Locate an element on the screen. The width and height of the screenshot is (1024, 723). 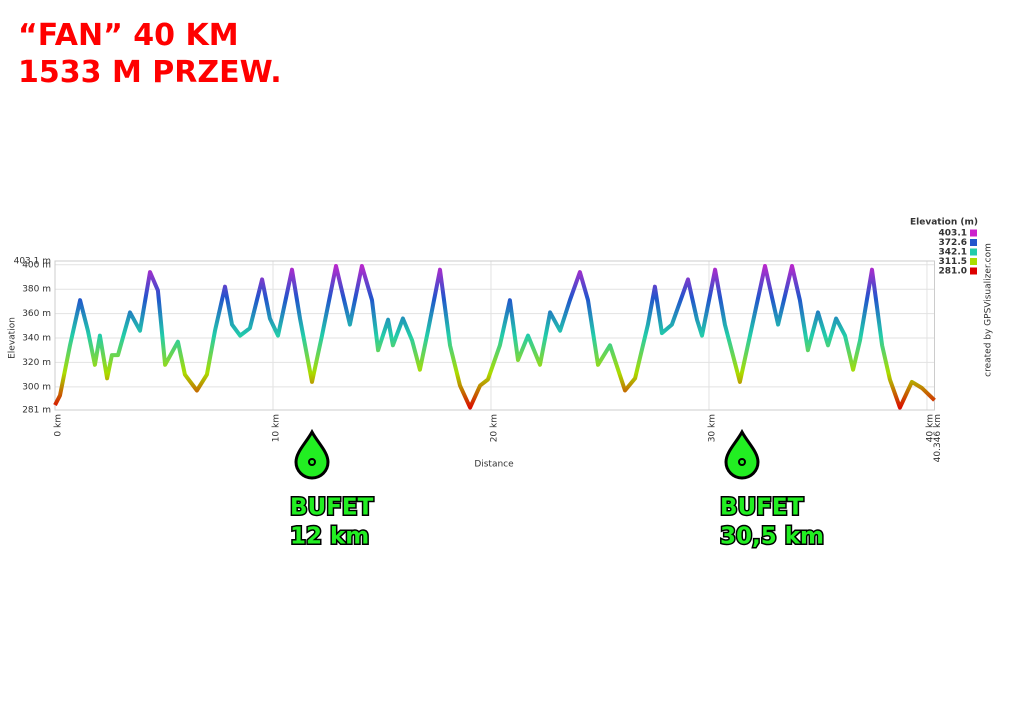
y-tick-label: 340 m is located at coordinates (36, 339).